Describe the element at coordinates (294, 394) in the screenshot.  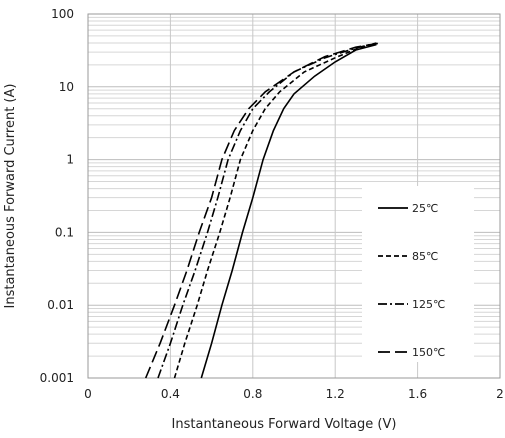
I see `x-tick-labels: 0 0.4 0.8 1.2 1.6 2` at that location.